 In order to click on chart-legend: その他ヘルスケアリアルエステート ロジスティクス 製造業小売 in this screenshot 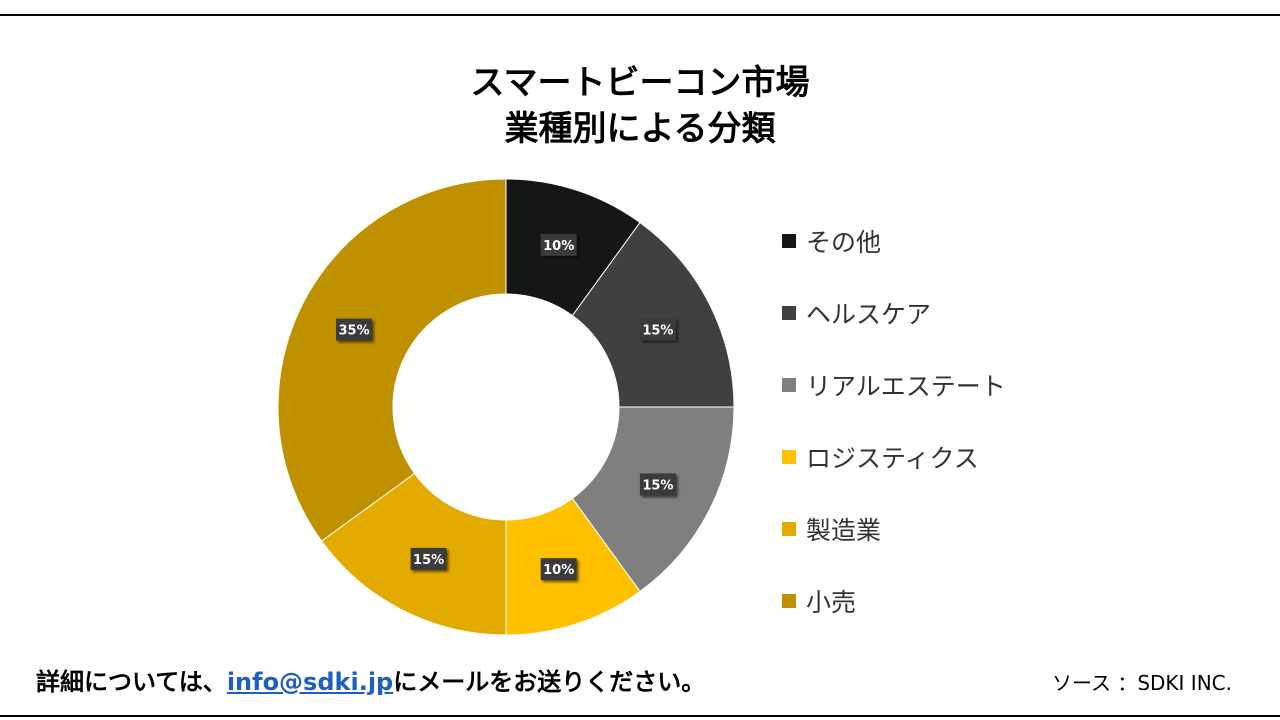, I will do `click(894, 421)`.